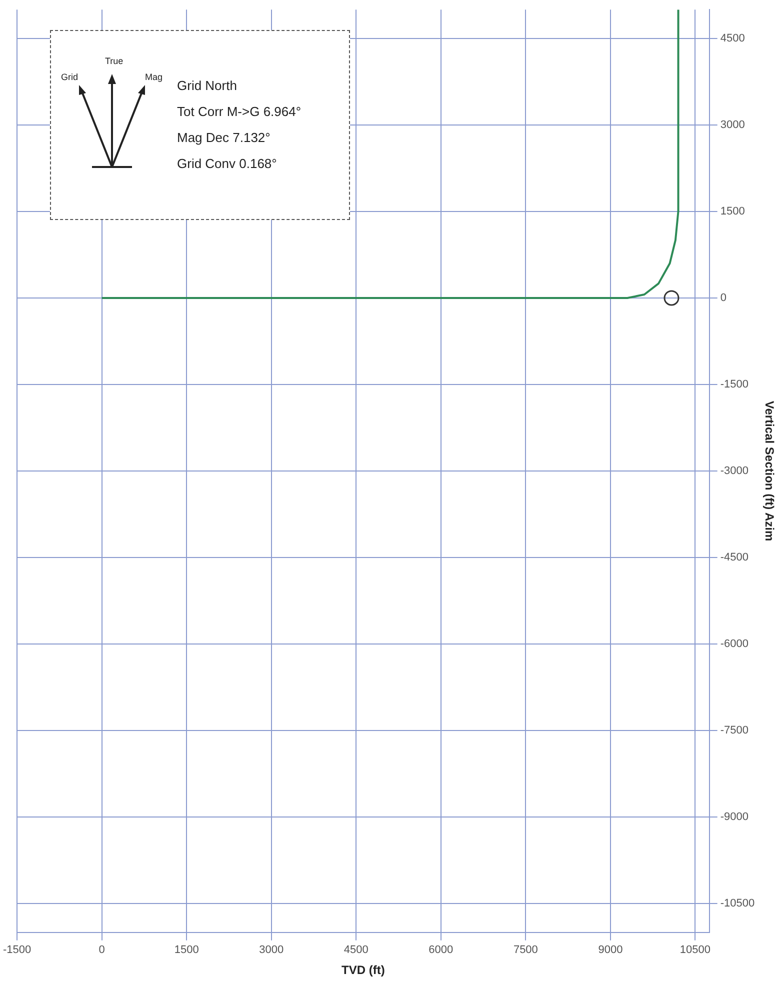 This screenshot has width=784, height=986. What do you see at coordinates (610, 950) in the screenshot?
I see `x-tick-label: 9000` at bounding box center [610, 950].